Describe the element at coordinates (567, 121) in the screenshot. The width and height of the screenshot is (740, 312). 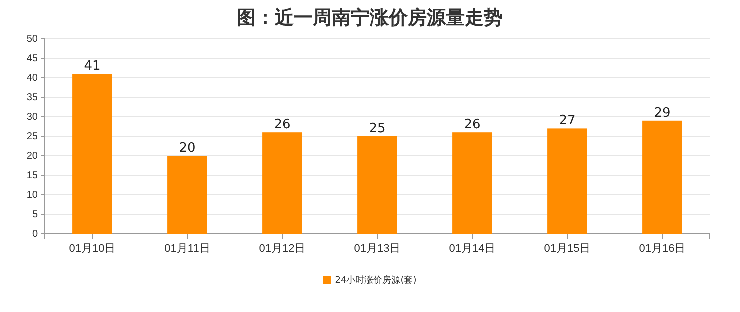
I see `data-label: 27` at that location.